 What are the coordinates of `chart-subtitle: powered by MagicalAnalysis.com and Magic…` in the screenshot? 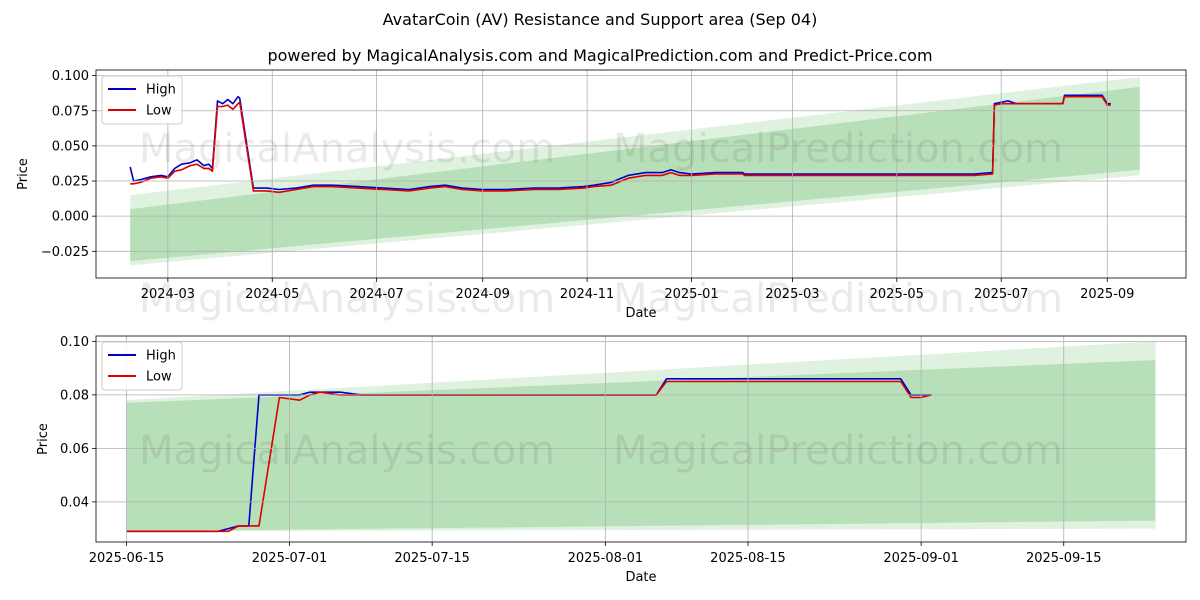 It's located at (600, 55).